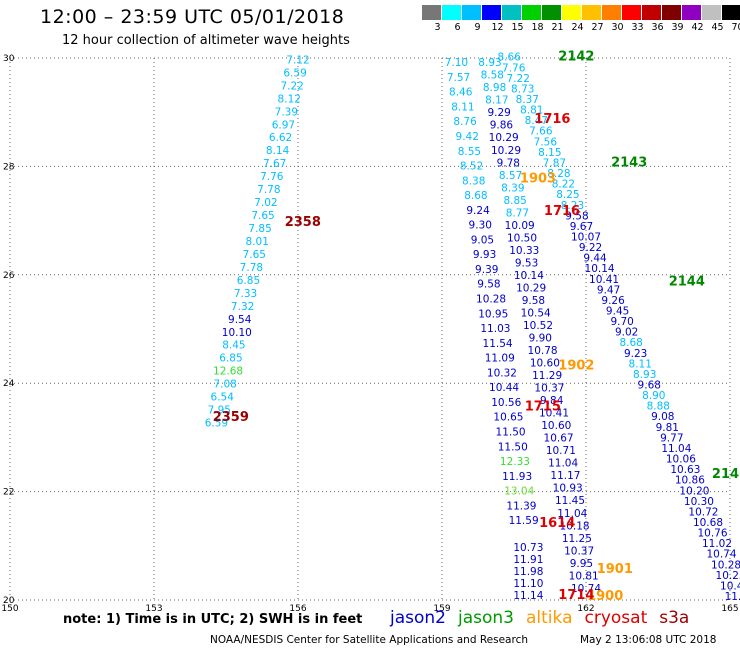  I want to click on swh-label: 10.14, so click(600, 269).